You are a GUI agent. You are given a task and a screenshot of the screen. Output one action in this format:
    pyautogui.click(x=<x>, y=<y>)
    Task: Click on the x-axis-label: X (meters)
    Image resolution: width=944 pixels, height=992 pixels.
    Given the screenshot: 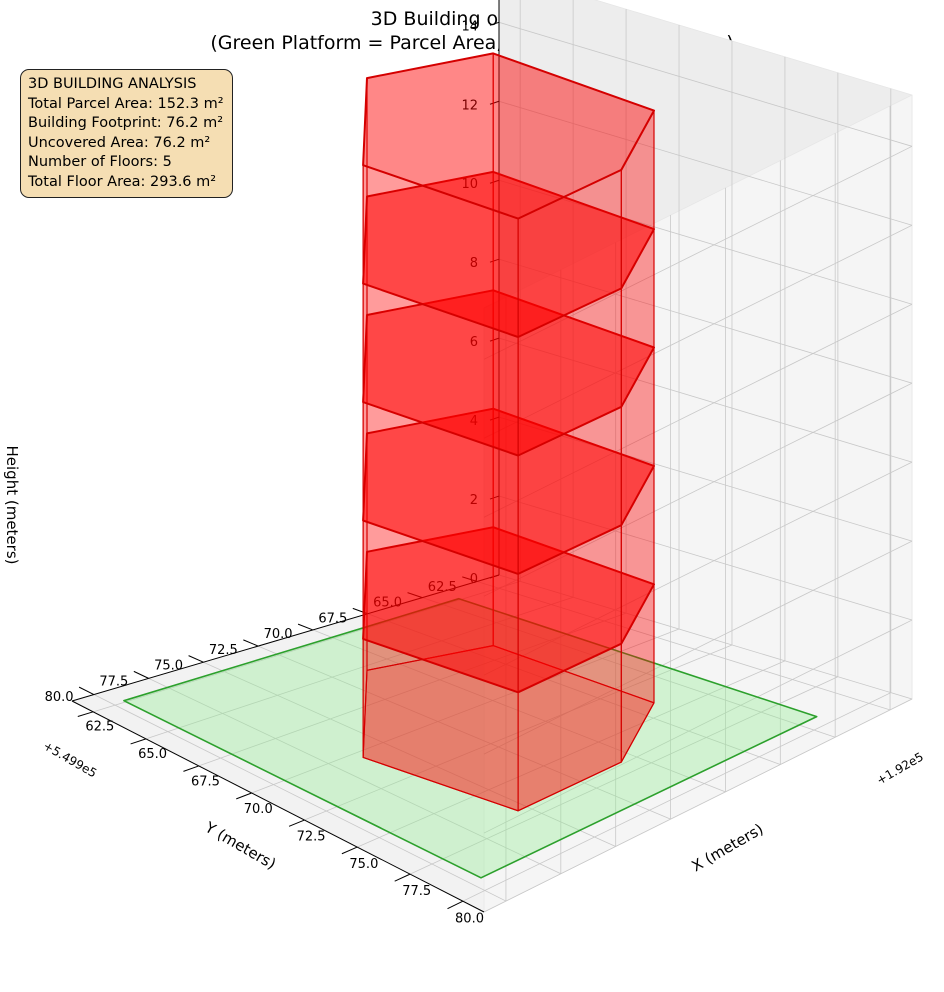 What is the action you would take?
    pyautogui.click(x=727, y=847)
    